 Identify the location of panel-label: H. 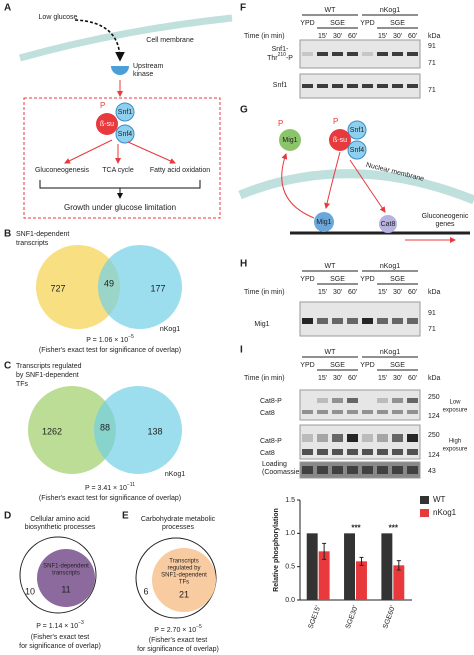
(243, 264).